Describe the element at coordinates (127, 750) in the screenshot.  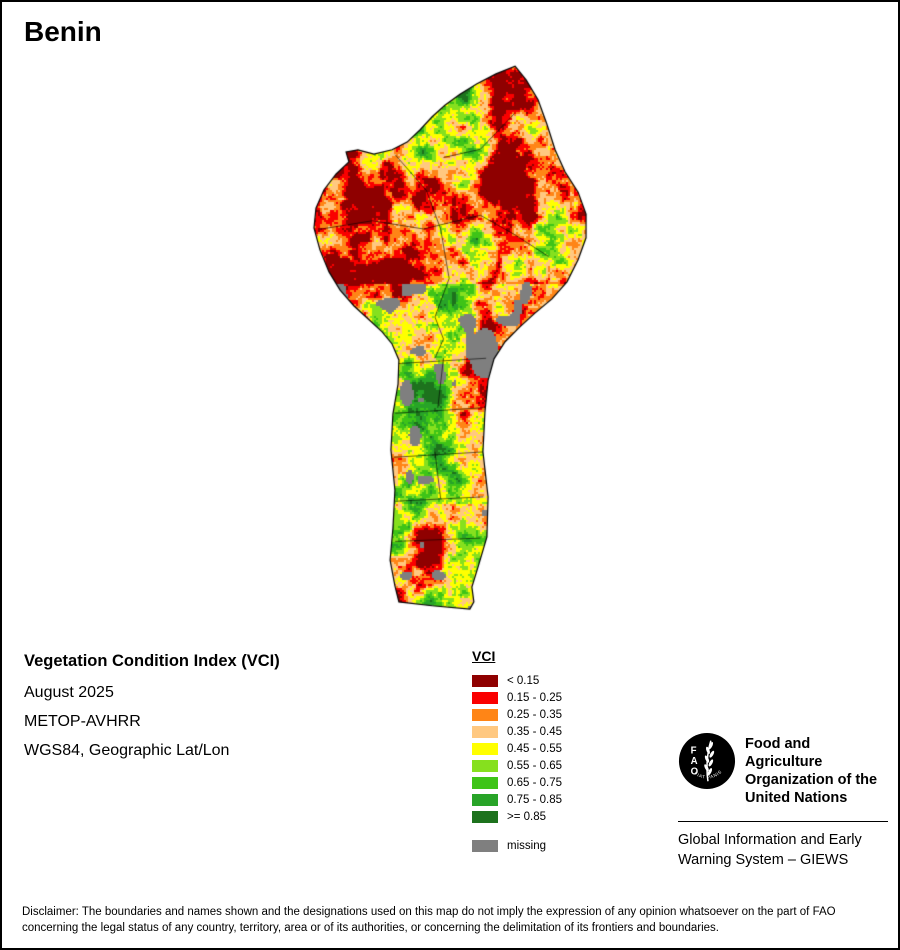
I see `projection-name: WGS84, Geographic Lat/Lon` at that location.